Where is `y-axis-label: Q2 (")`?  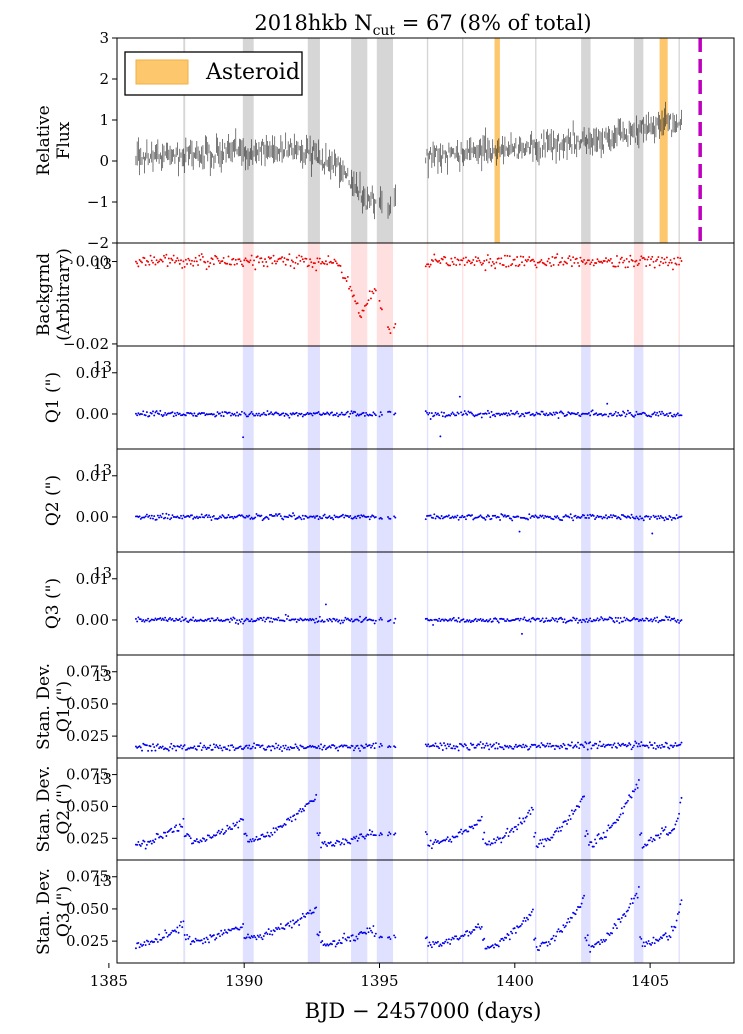 y-axis-label: Q2 (") is located at coordinates (53, 500).